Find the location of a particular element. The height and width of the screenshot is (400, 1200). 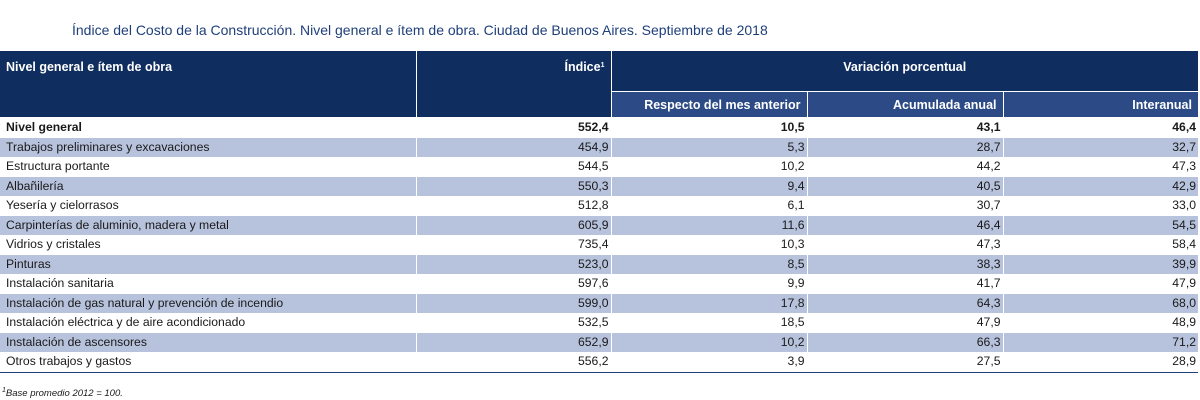

cell-interanual: 47,9 is located at coordinates (1100, 284).